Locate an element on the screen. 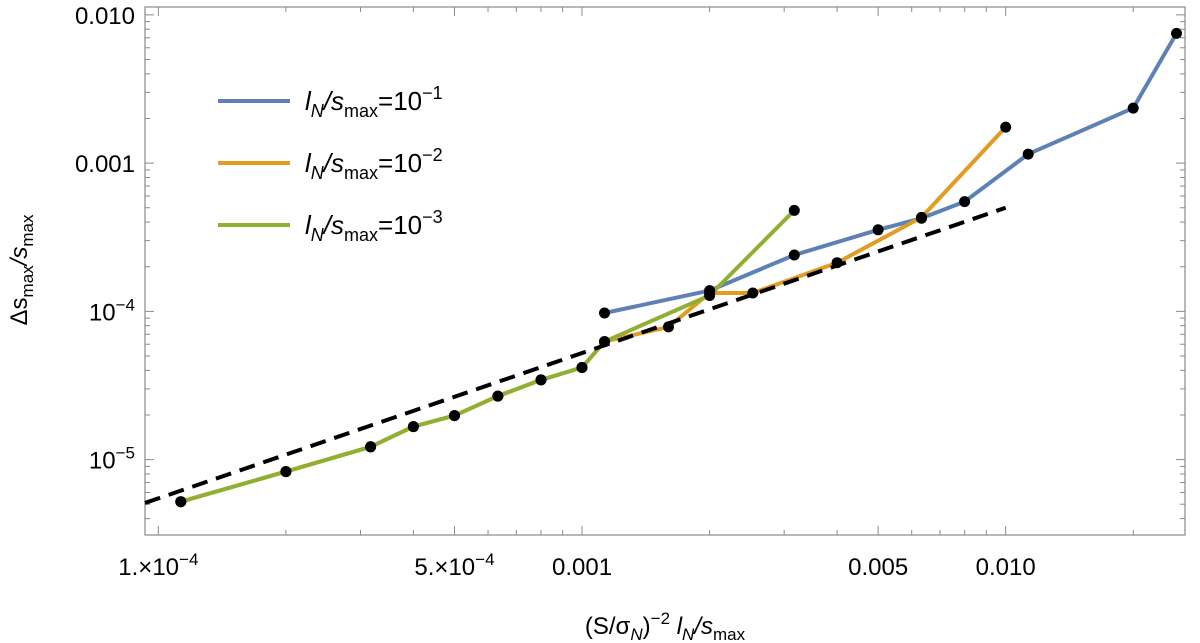  y-axis-title: Δsmax/smax is located at coordinates (21, 269).